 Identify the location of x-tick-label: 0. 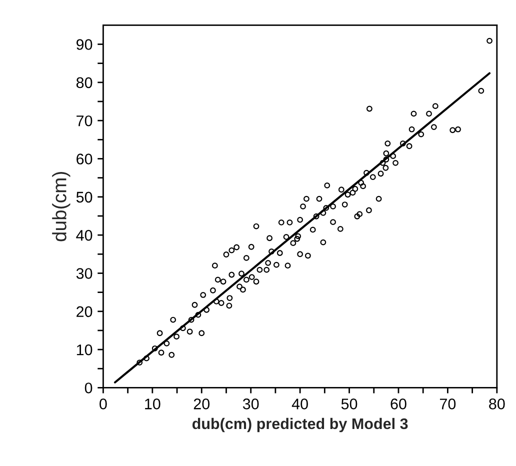
(103, 404).